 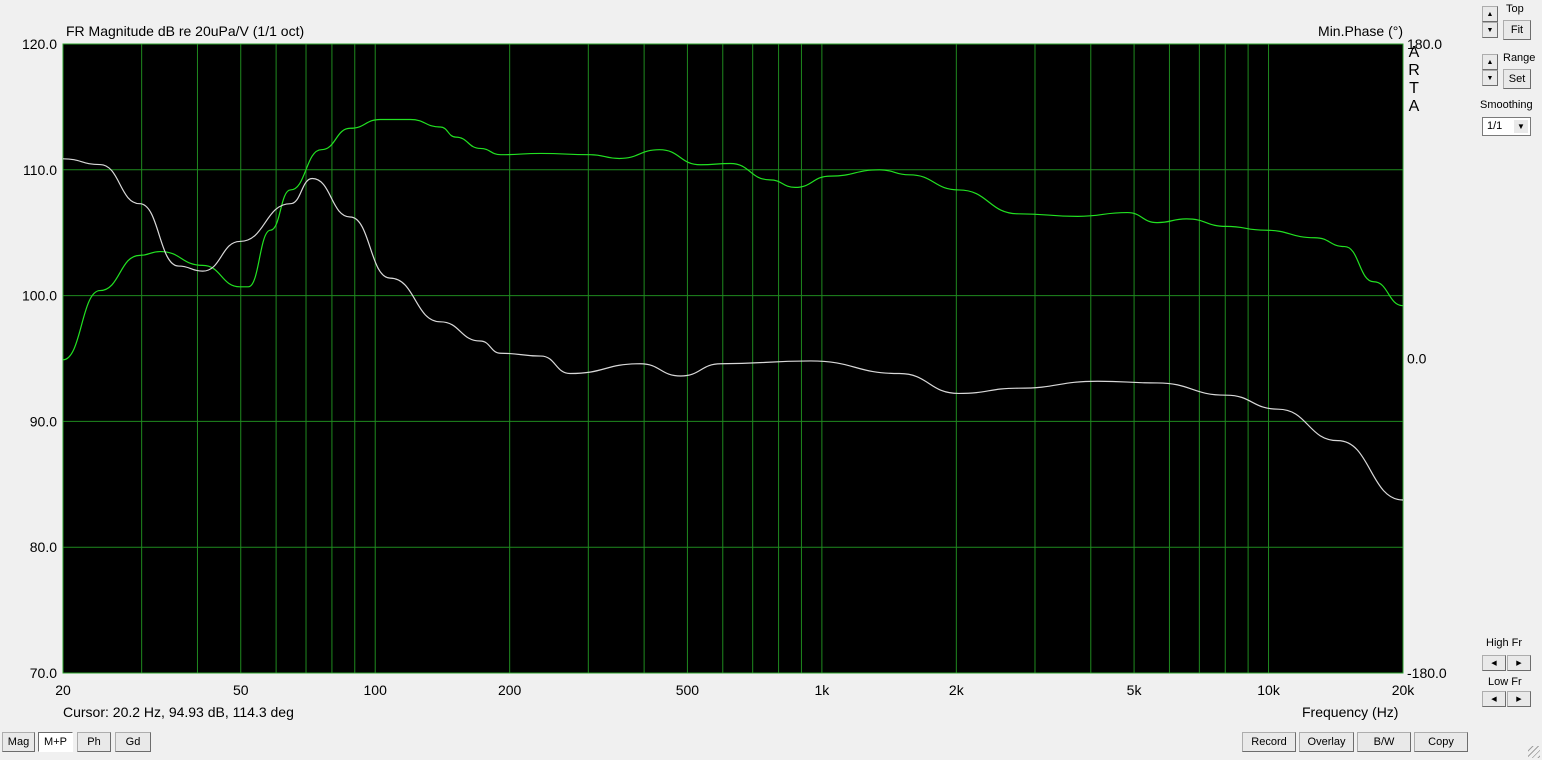 What do you see at coordinates (1269, 742) in the screenshot?
I see `record-button: Record` at bounding box center [1269, 742].